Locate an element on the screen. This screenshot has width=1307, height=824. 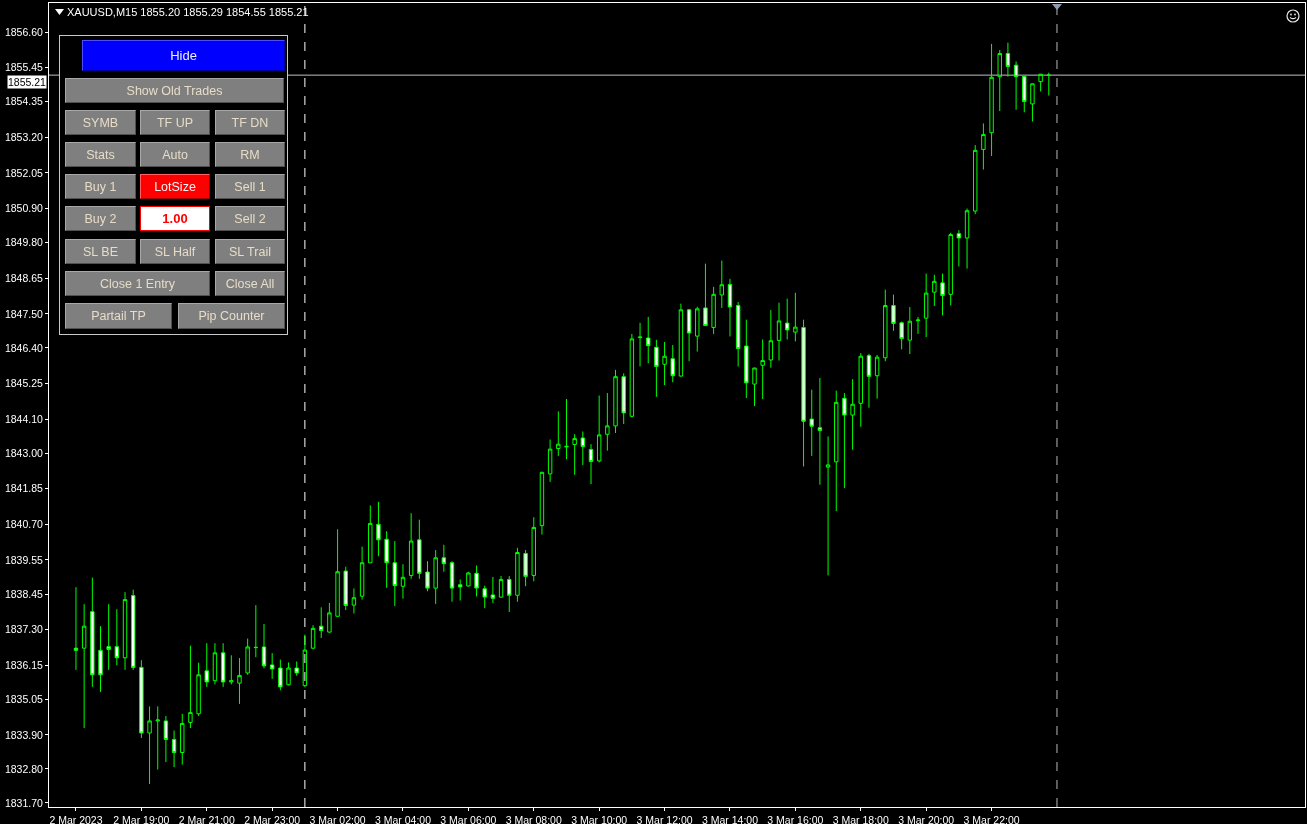
x-tick-label: 3 Mar 22:00 is located at coordinates (991, 818).